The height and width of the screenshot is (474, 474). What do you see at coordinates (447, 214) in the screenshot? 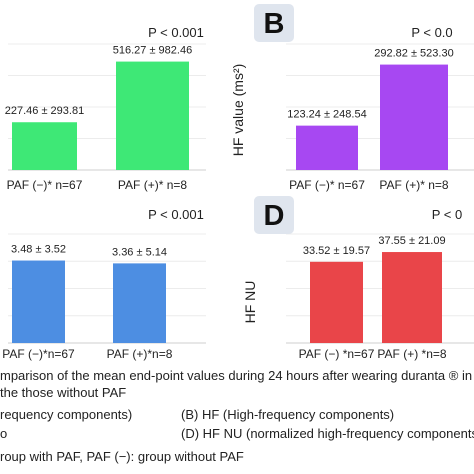
I see `p-value-label: P < 0` at bounding box center [447, 214].